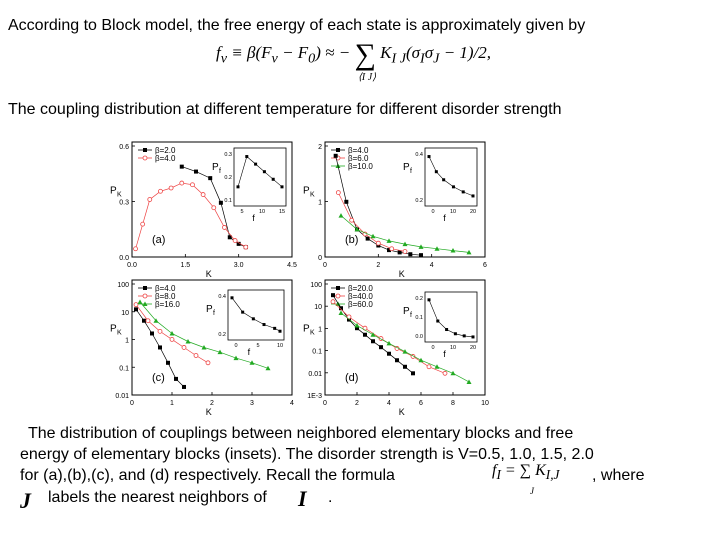 This screenshot has width=720, height=540. Describe the element at coordinates (239, 265) in the screenshot. I see `x-tick-label: 3.0` at that location.